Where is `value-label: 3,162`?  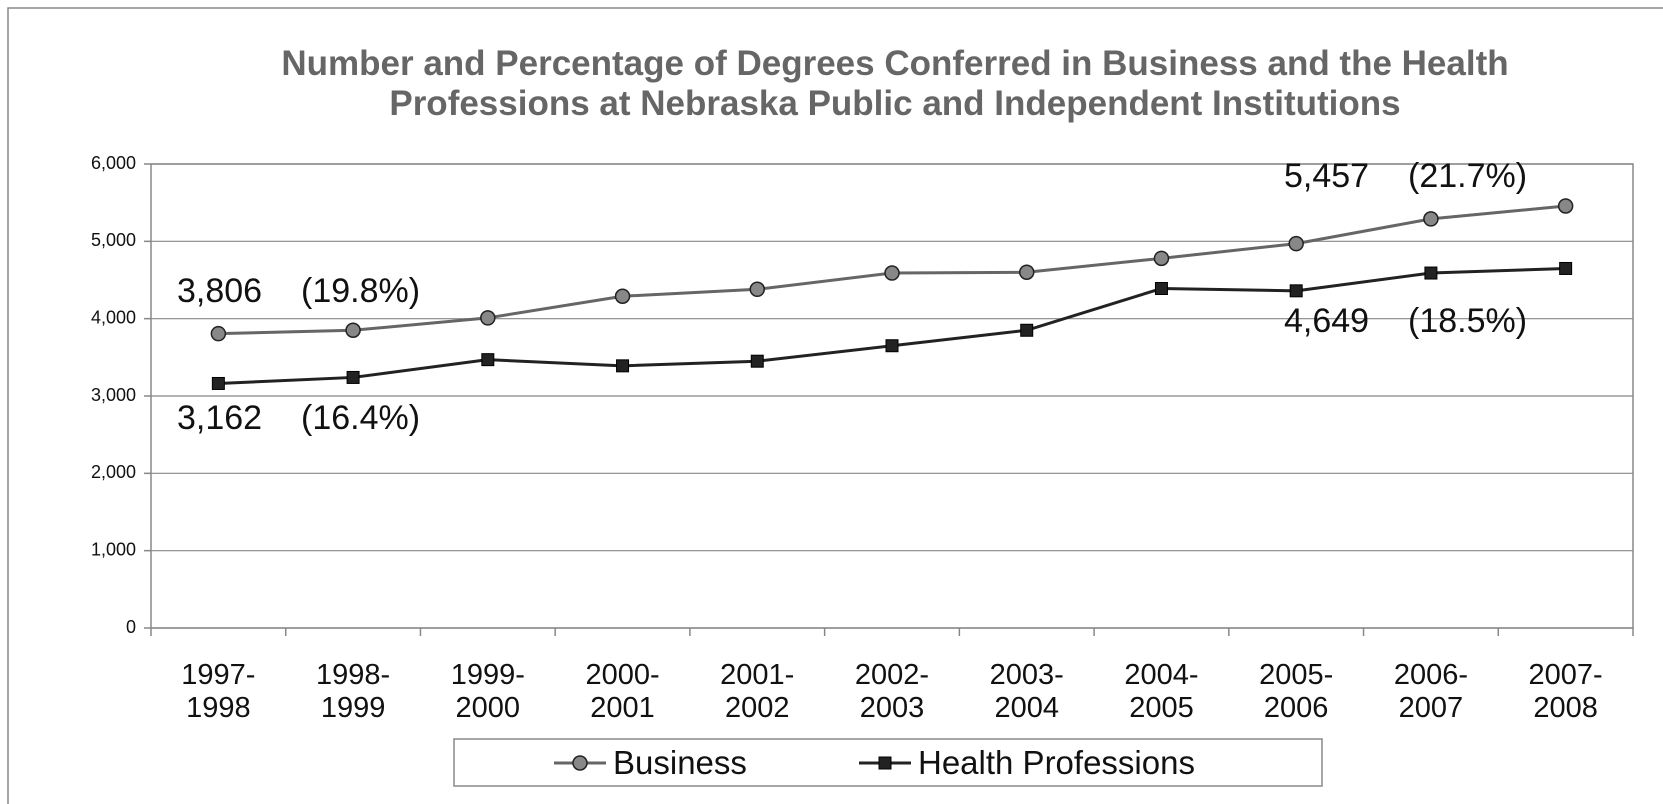
value-label: 3,162 is located at coordinates (219, 418).